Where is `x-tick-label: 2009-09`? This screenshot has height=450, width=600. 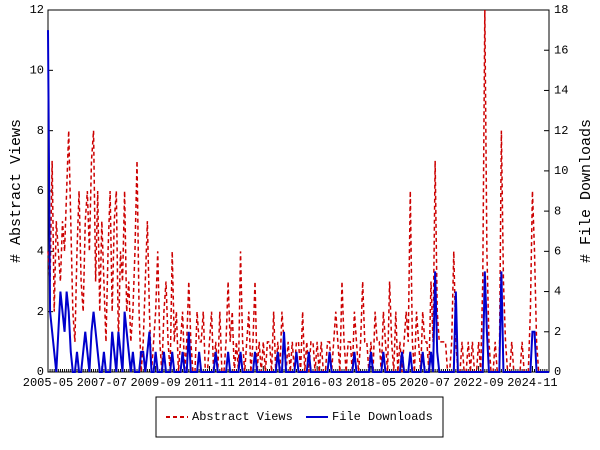 x-tick-label: 2009-09 is located at coordinates (155, 383).